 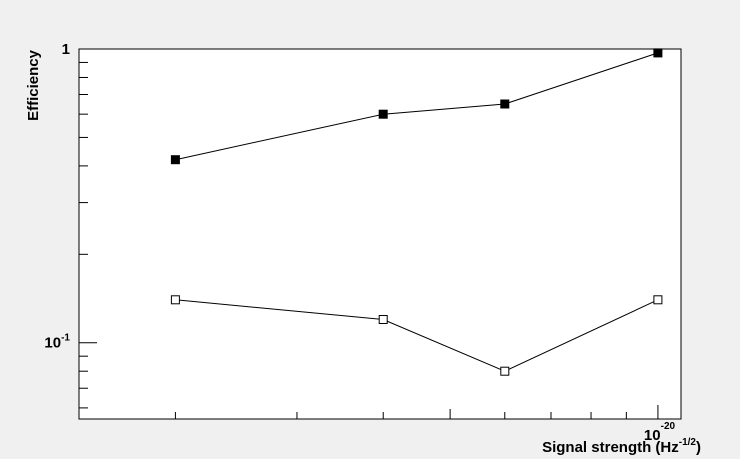 I want to click on y-axis-title: Efficiency, so click(x=33, y=85).